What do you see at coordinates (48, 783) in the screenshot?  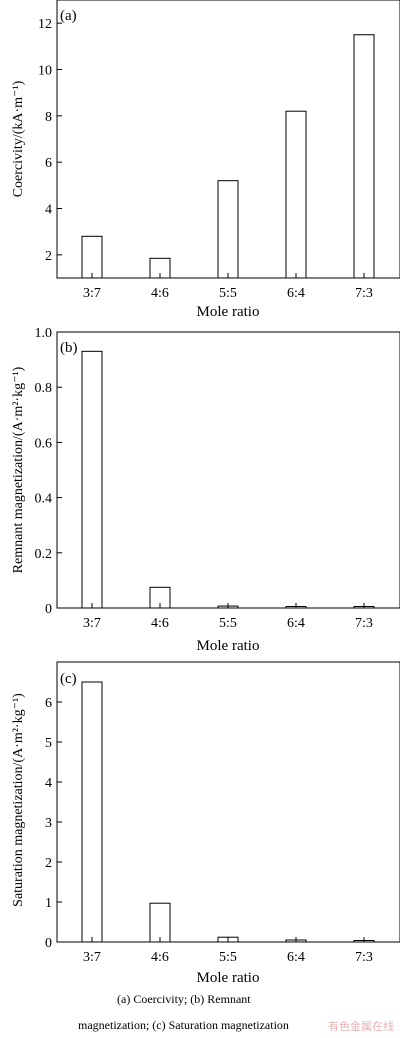 I see `panel-c-ytick-label: 4` at bounding box center [48, 783].